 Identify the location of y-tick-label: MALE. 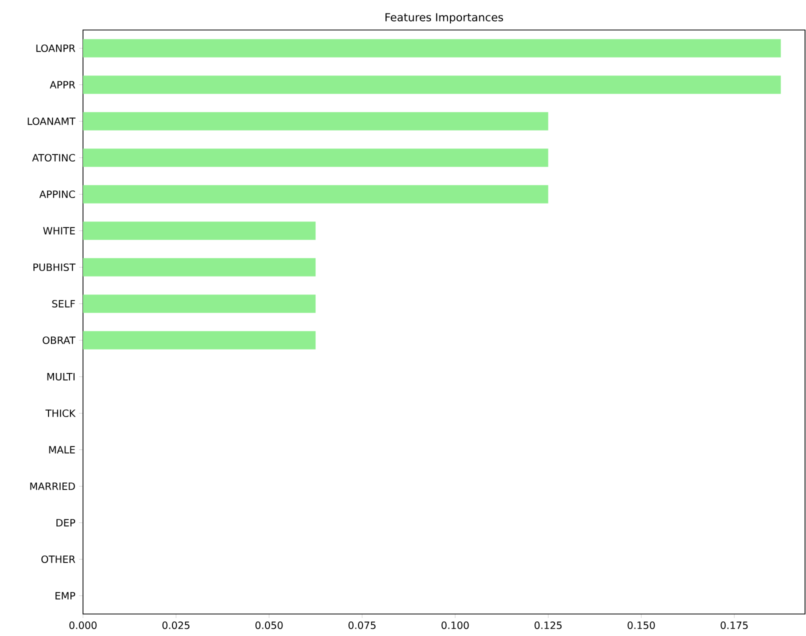
(62, 450).